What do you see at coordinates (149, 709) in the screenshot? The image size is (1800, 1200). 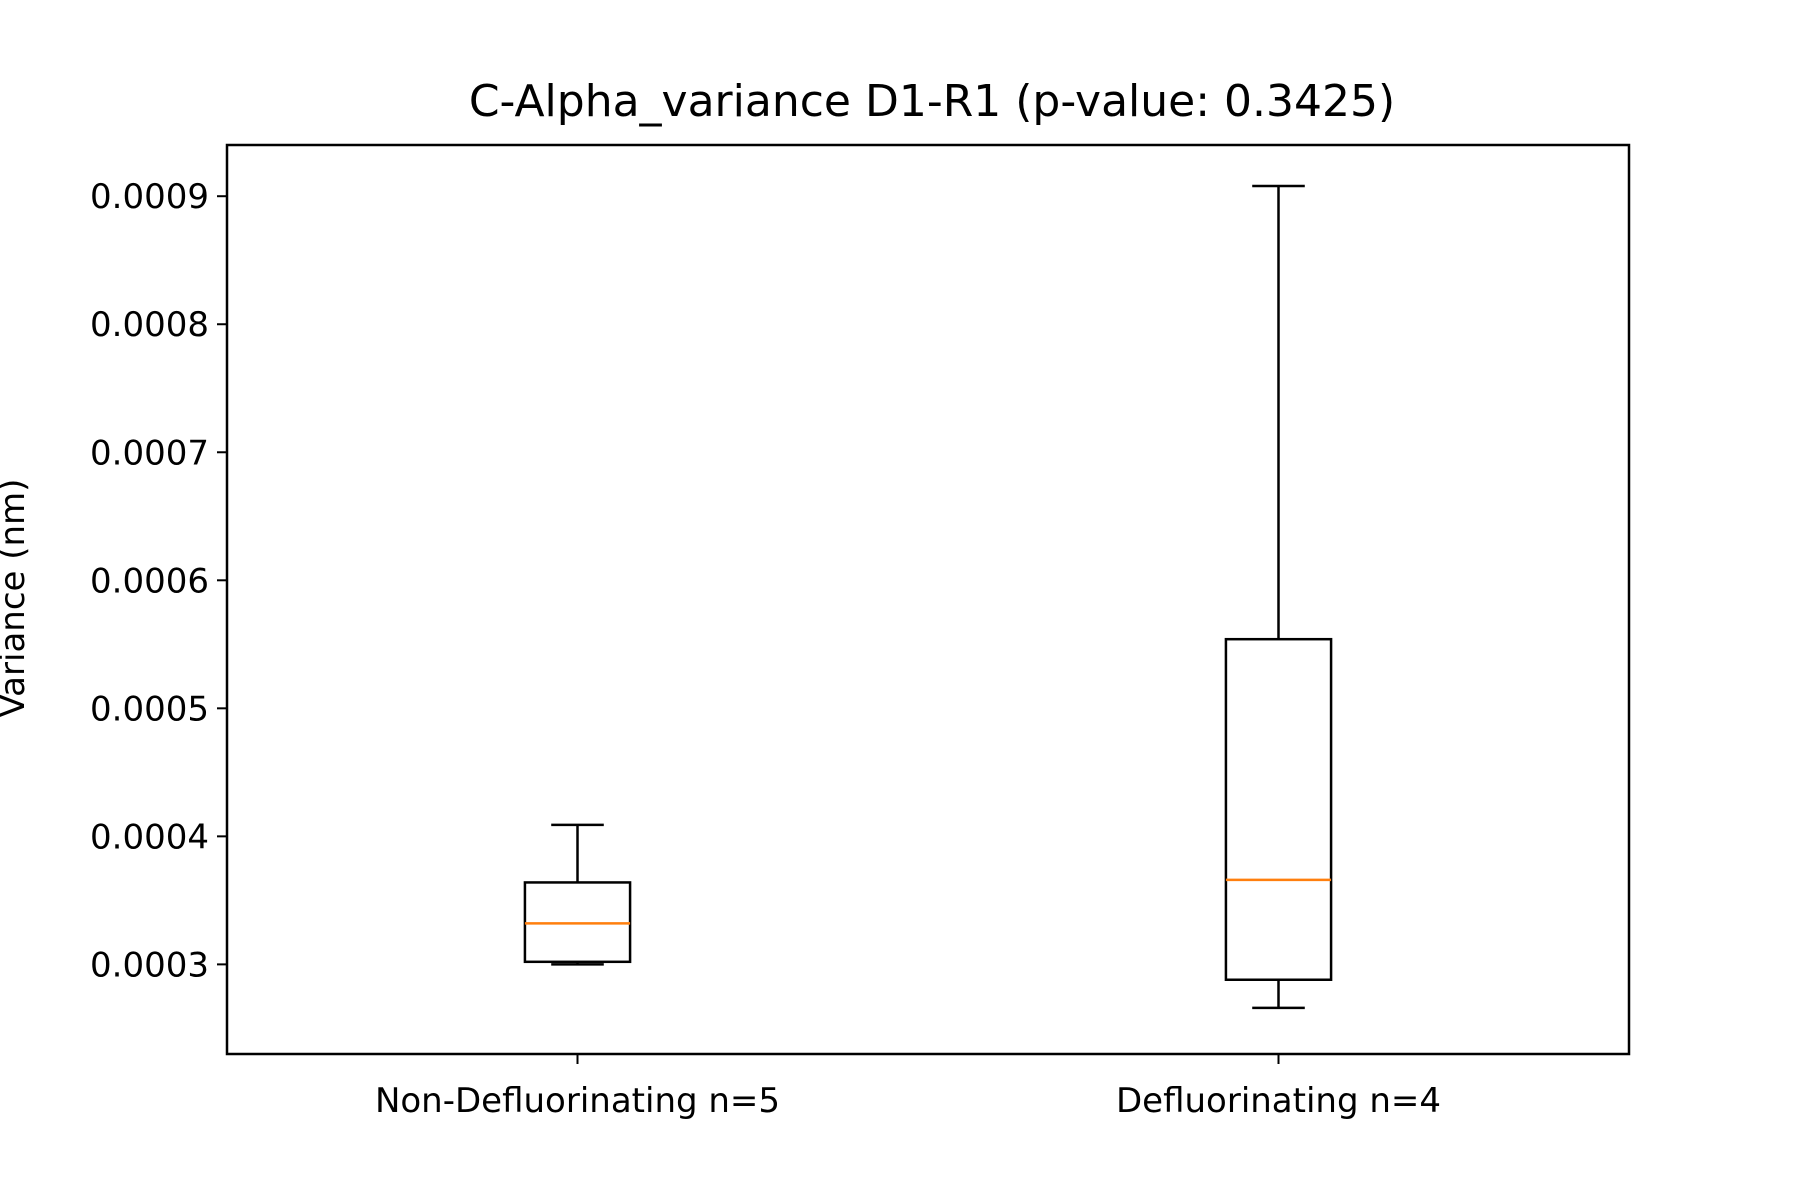 I see `y-tick-label: 0.0005` at bounding box center [149, 709].